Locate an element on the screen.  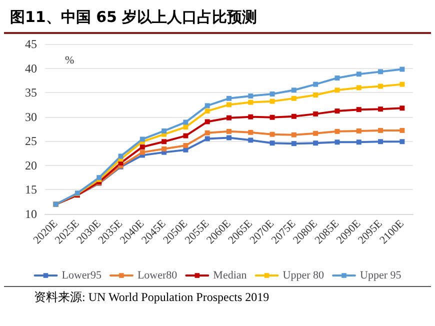
y-tick-label: 25 is located at coordinates (31, 141).